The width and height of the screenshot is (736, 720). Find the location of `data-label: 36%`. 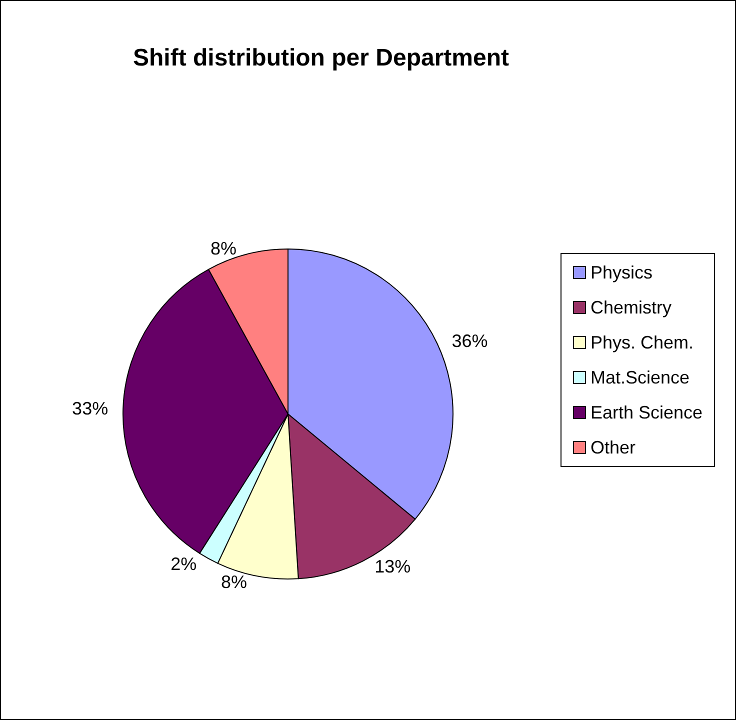

data-label: 36% is located at coordinates (470, 341).